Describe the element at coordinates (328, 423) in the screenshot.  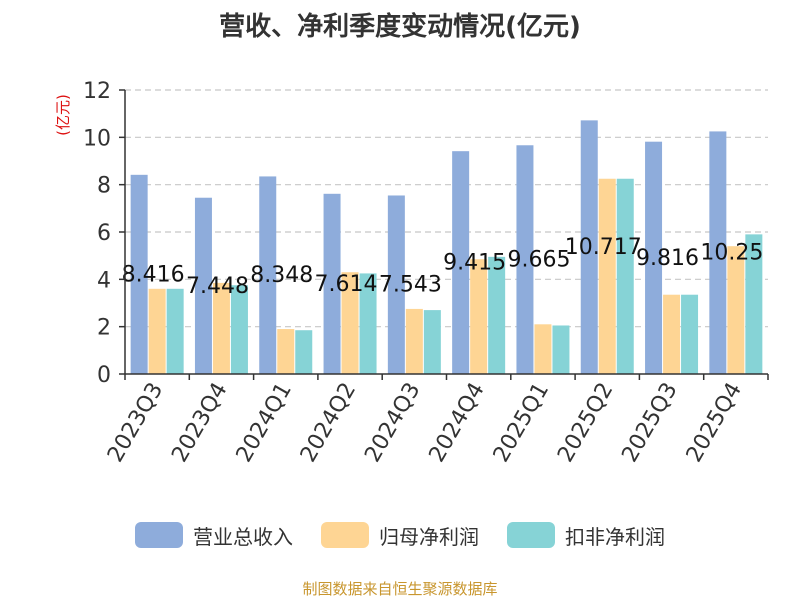
I see `x-tick-label: 2024Q2` at that location.